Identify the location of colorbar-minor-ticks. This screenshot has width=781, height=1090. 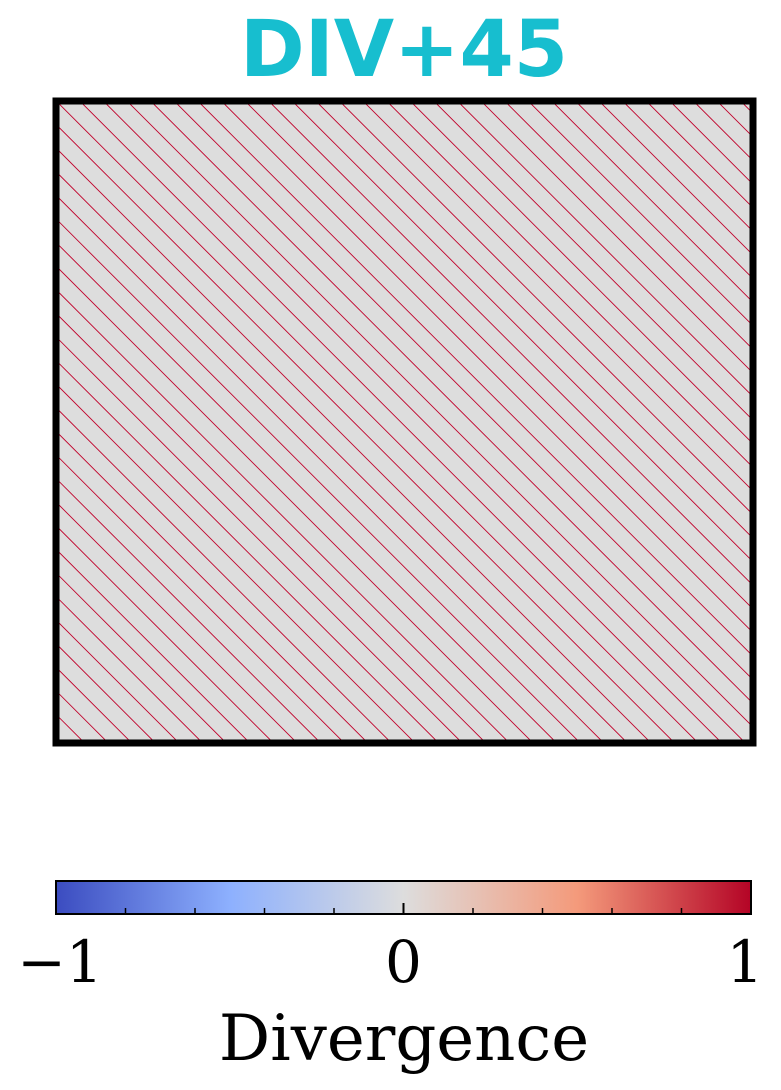
(403, 911).